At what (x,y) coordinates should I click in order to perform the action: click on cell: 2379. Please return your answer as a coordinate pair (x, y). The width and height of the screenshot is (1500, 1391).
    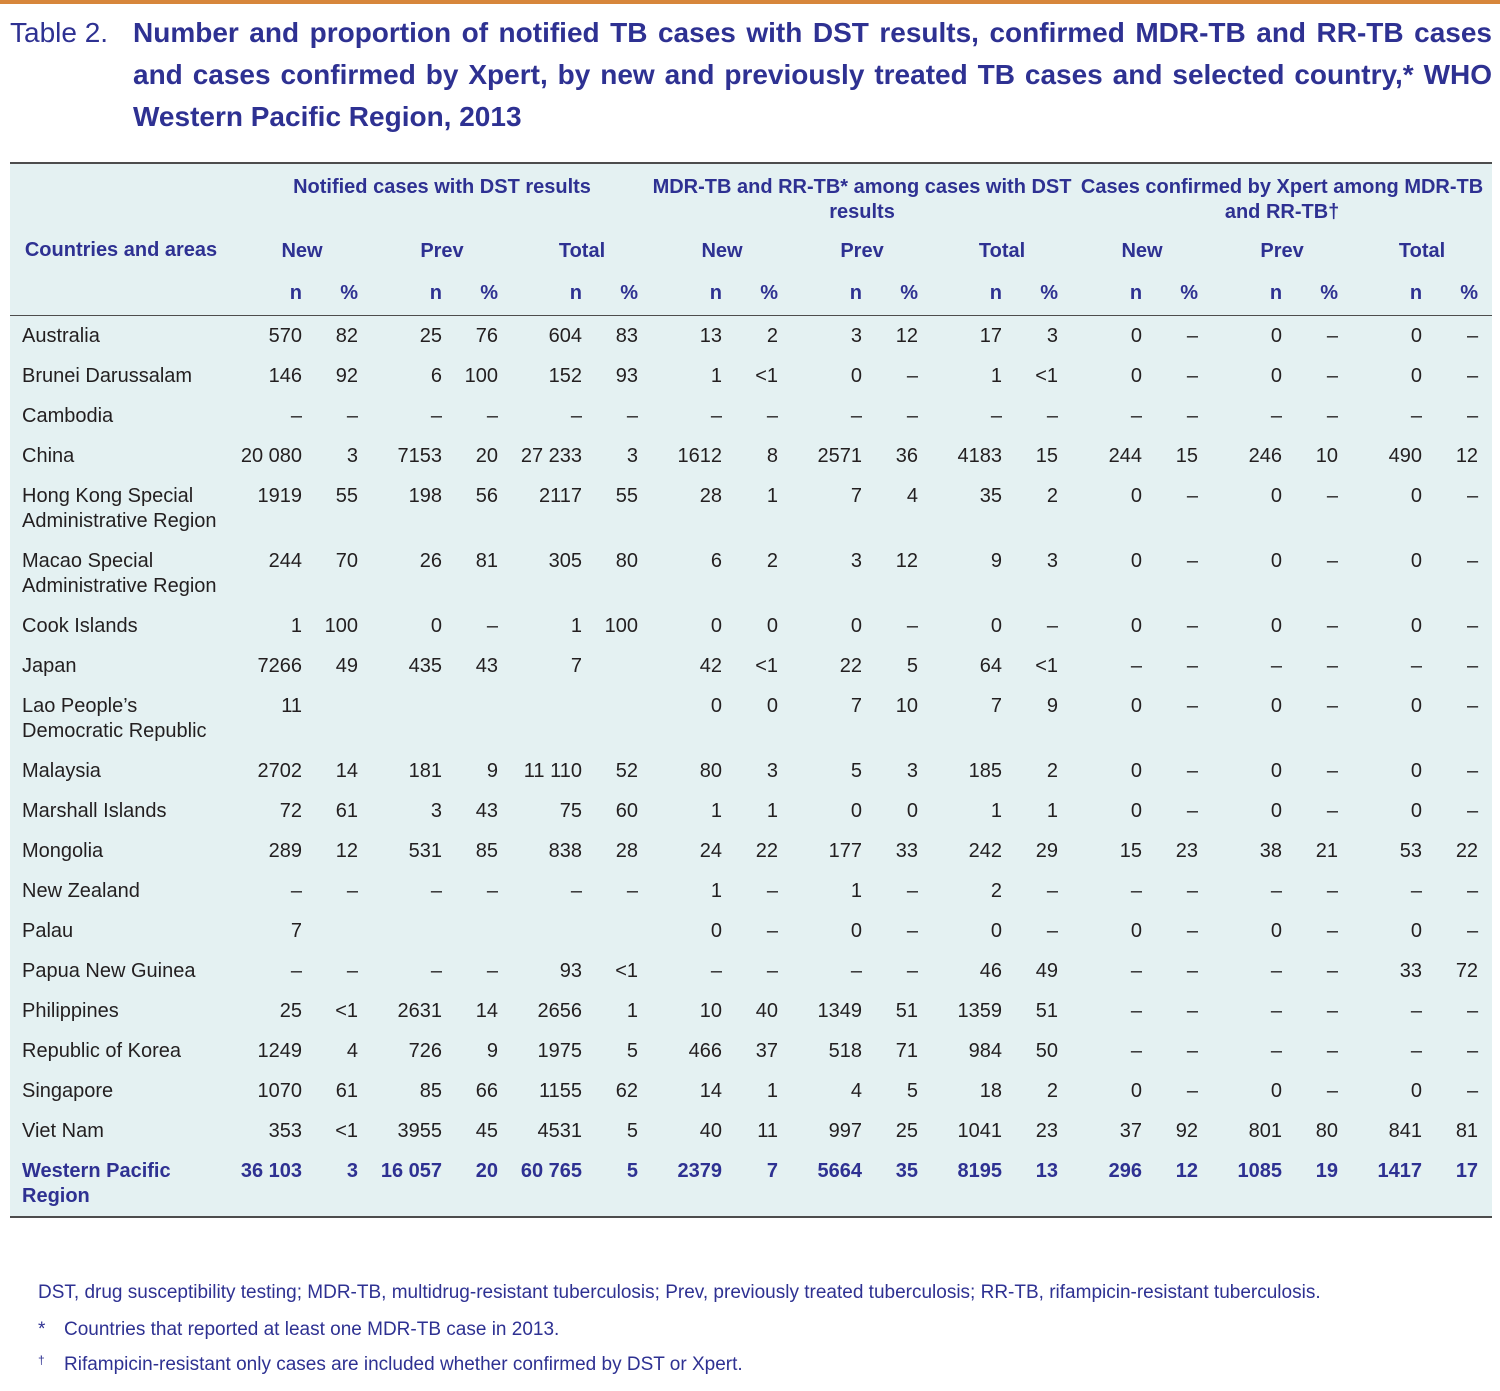
    Looking at the image, I should click on (700, 1170).